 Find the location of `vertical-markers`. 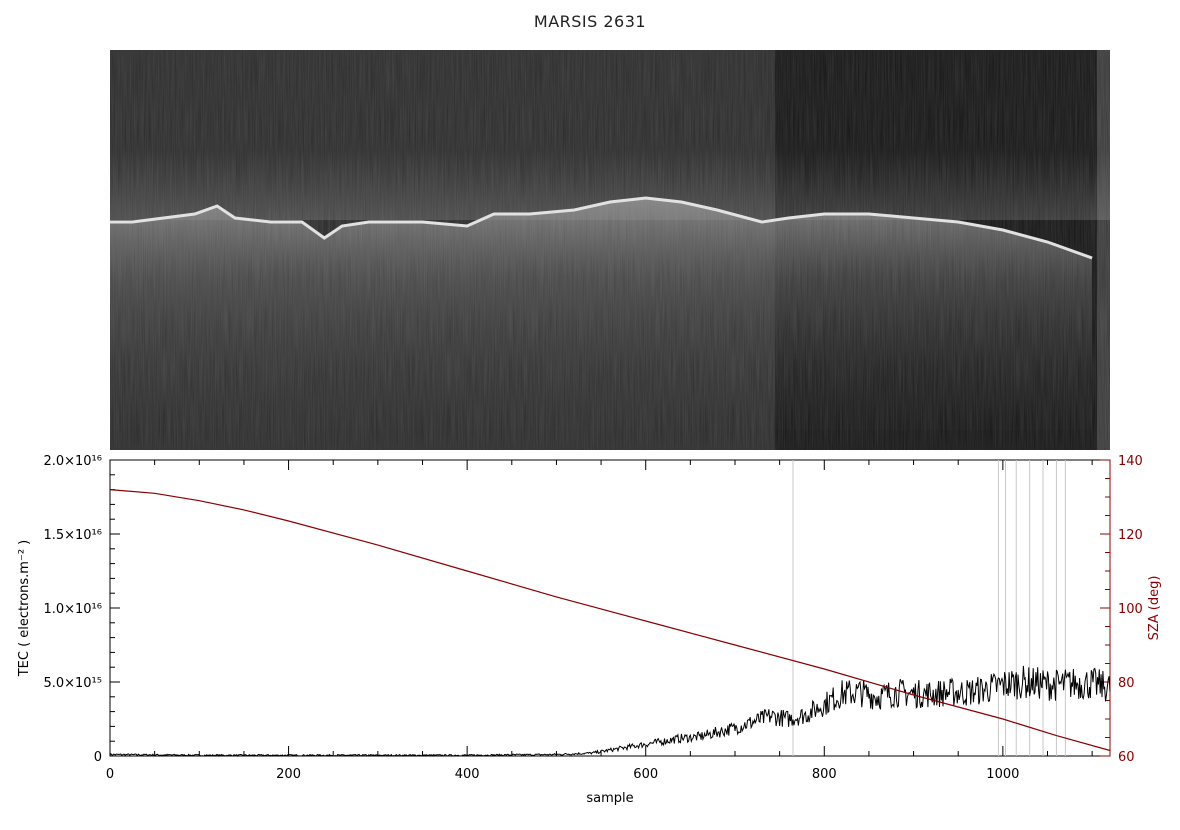

vertical-markers is located at coordinates (929, 608).